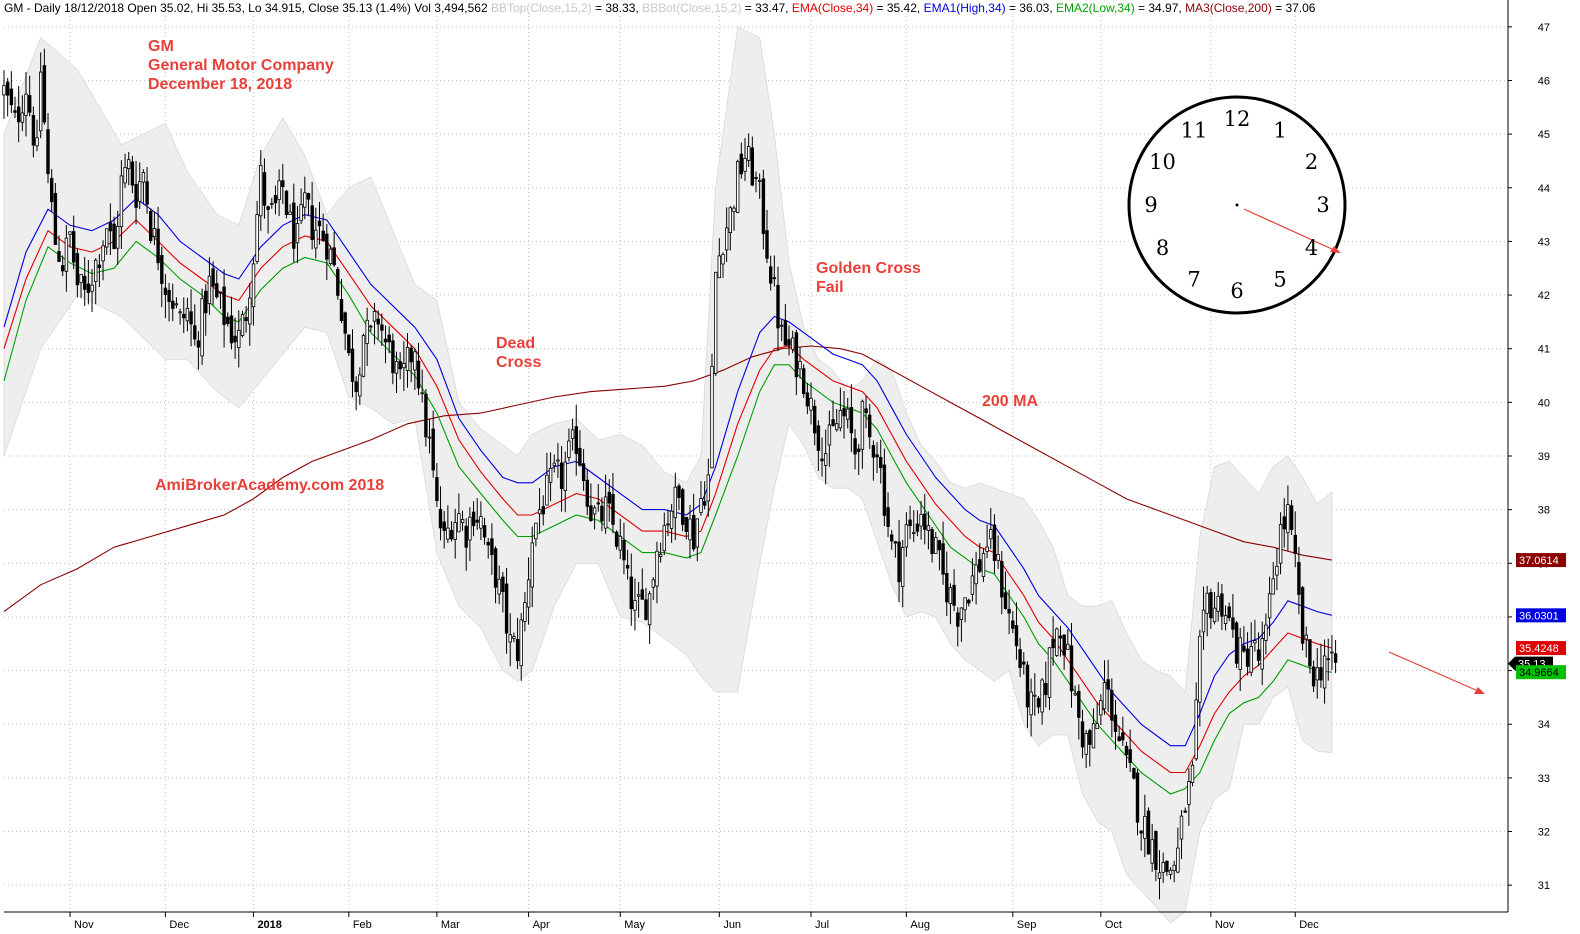 Image resolution: width=1580 pixels, height=934 pixels. What do you see at coordinates (1541, 672) in the screenshot?
I see `value-tag-34-9664: 34.9664` at bounding box center [1541, 672].